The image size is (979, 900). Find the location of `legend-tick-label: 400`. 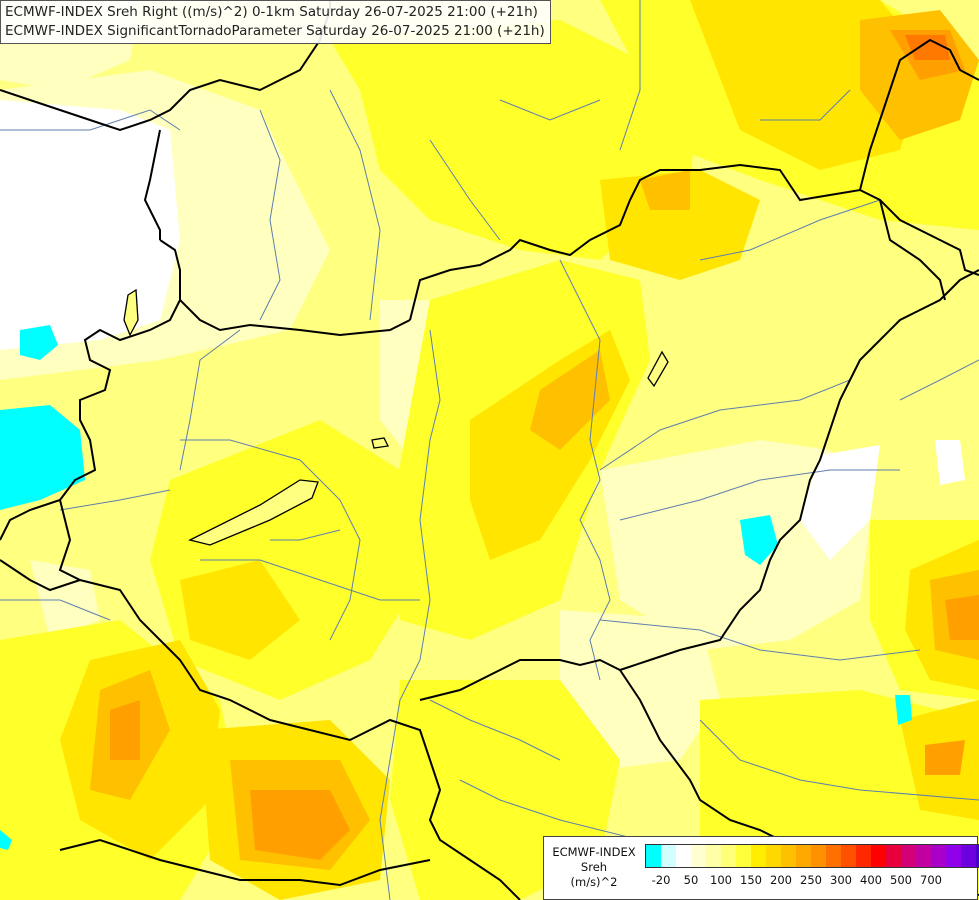

legend-tick-label: 400 is located at coordinates (871, 880).